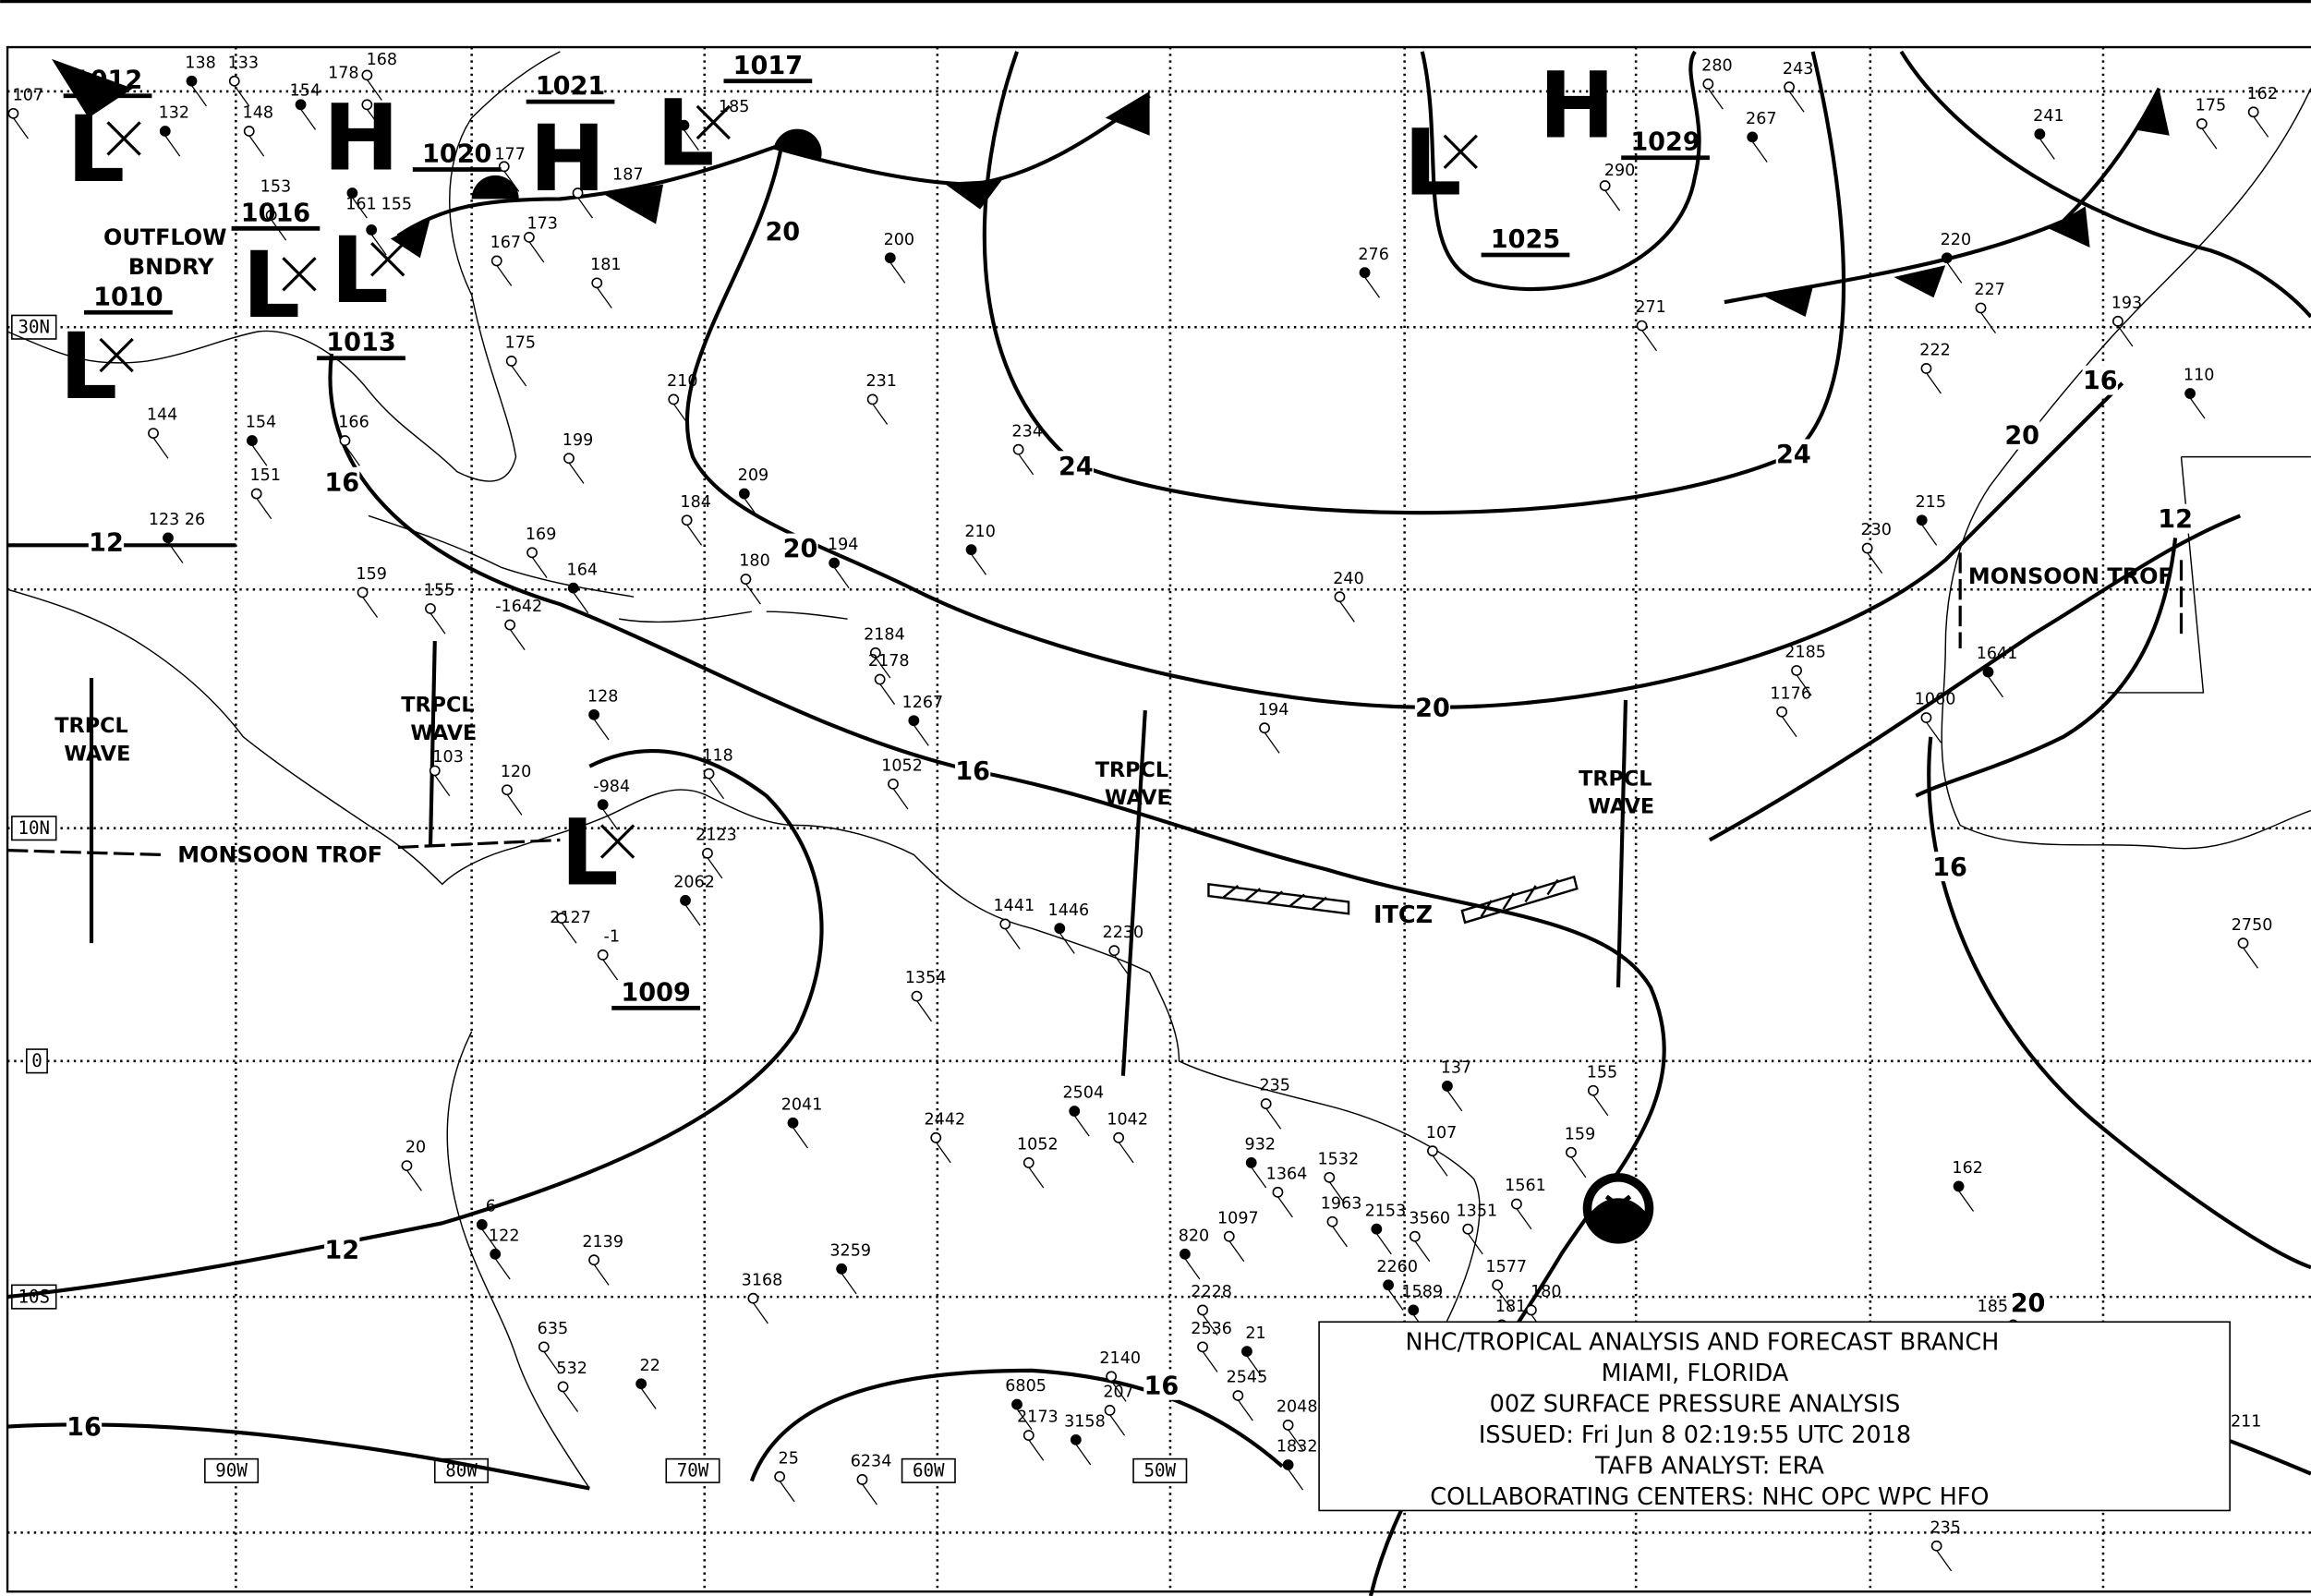 The image size is (2311, 1596). I want to click on isobar-label: 12, so click(106, 543).